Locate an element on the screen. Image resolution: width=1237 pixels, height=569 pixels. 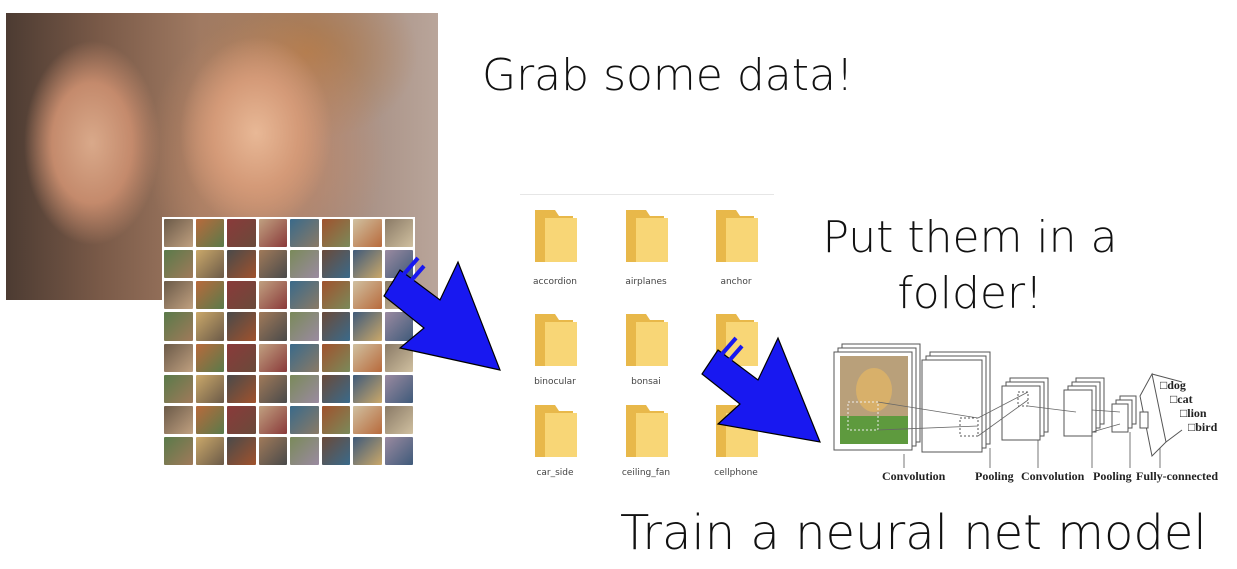
cnn-diagram is located at coordinates (1008, 405).